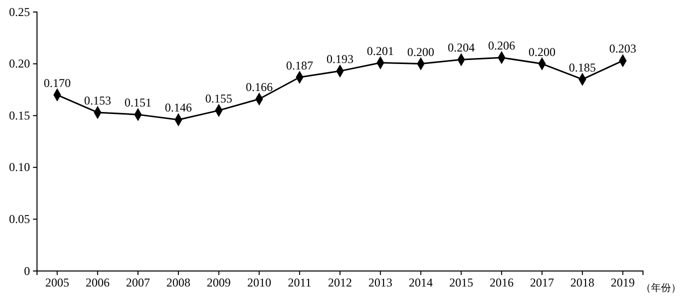 Image resolution: width=682 pixels, height=298 pixels. I want to click on data-label: 0.155, so click(218, 98).